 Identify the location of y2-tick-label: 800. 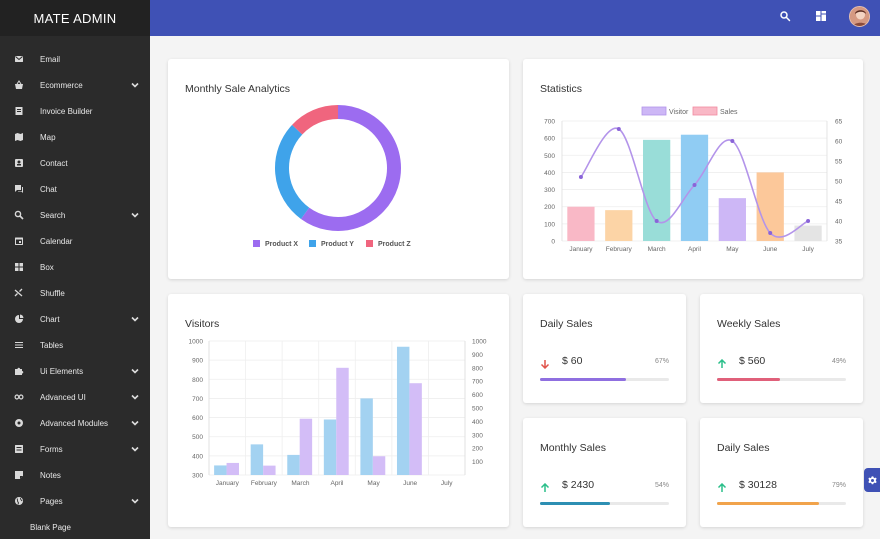
(477, 368).